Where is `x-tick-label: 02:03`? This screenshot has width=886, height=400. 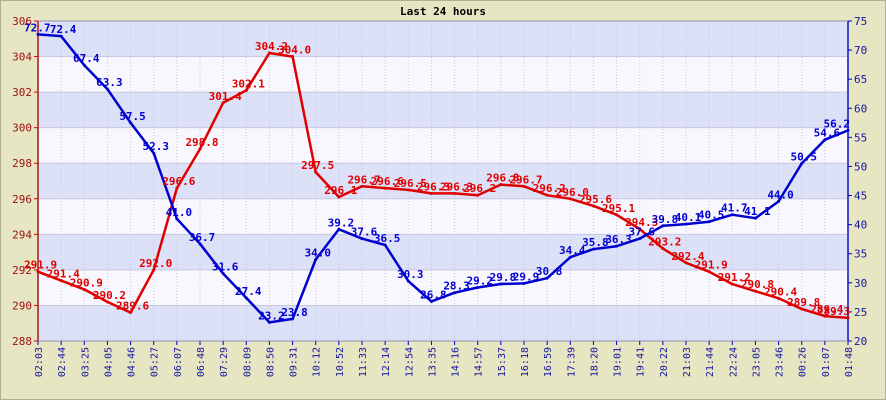 x-tick-label: 02:03 is located at coordinates (39, 362).